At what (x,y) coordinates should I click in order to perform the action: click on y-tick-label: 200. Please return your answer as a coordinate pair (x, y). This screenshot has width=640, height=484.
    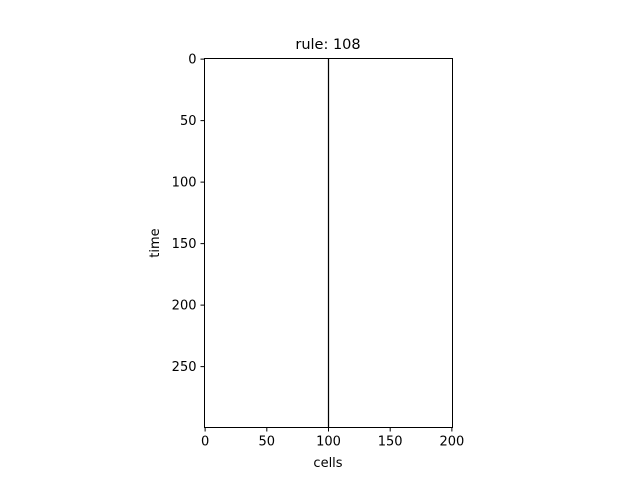
    Looking at the image, I should click on (184, 306).